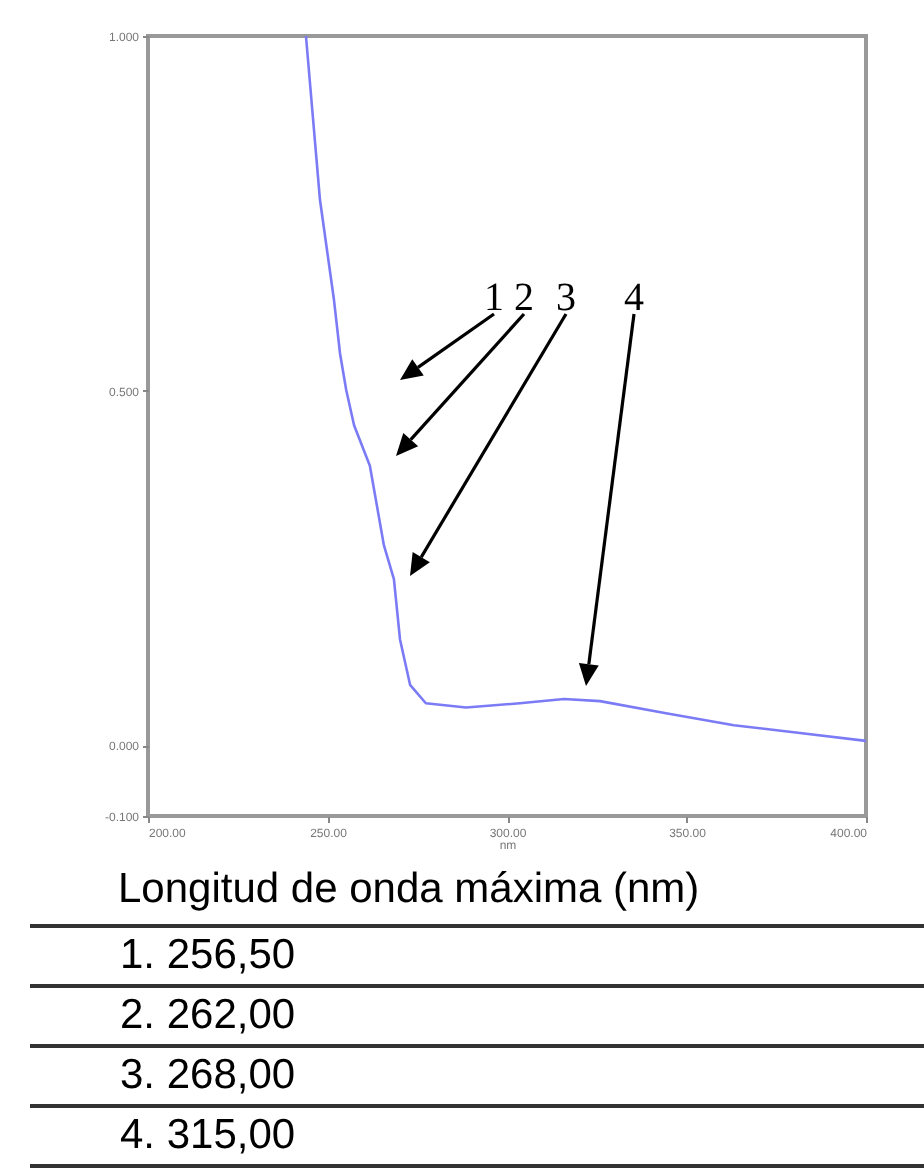 The image size is (924, 1174). I want to click on annotation: 2, so click(524, 298).